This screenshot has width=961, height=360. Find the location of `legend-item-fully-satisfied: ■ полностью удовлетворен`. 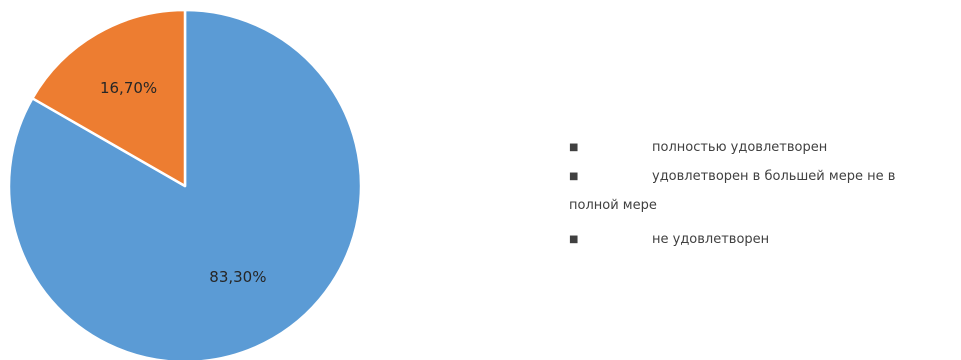

legend-item-fully-satisfied: ■ полностью удовлетворен is located at coordinates (765, 150).